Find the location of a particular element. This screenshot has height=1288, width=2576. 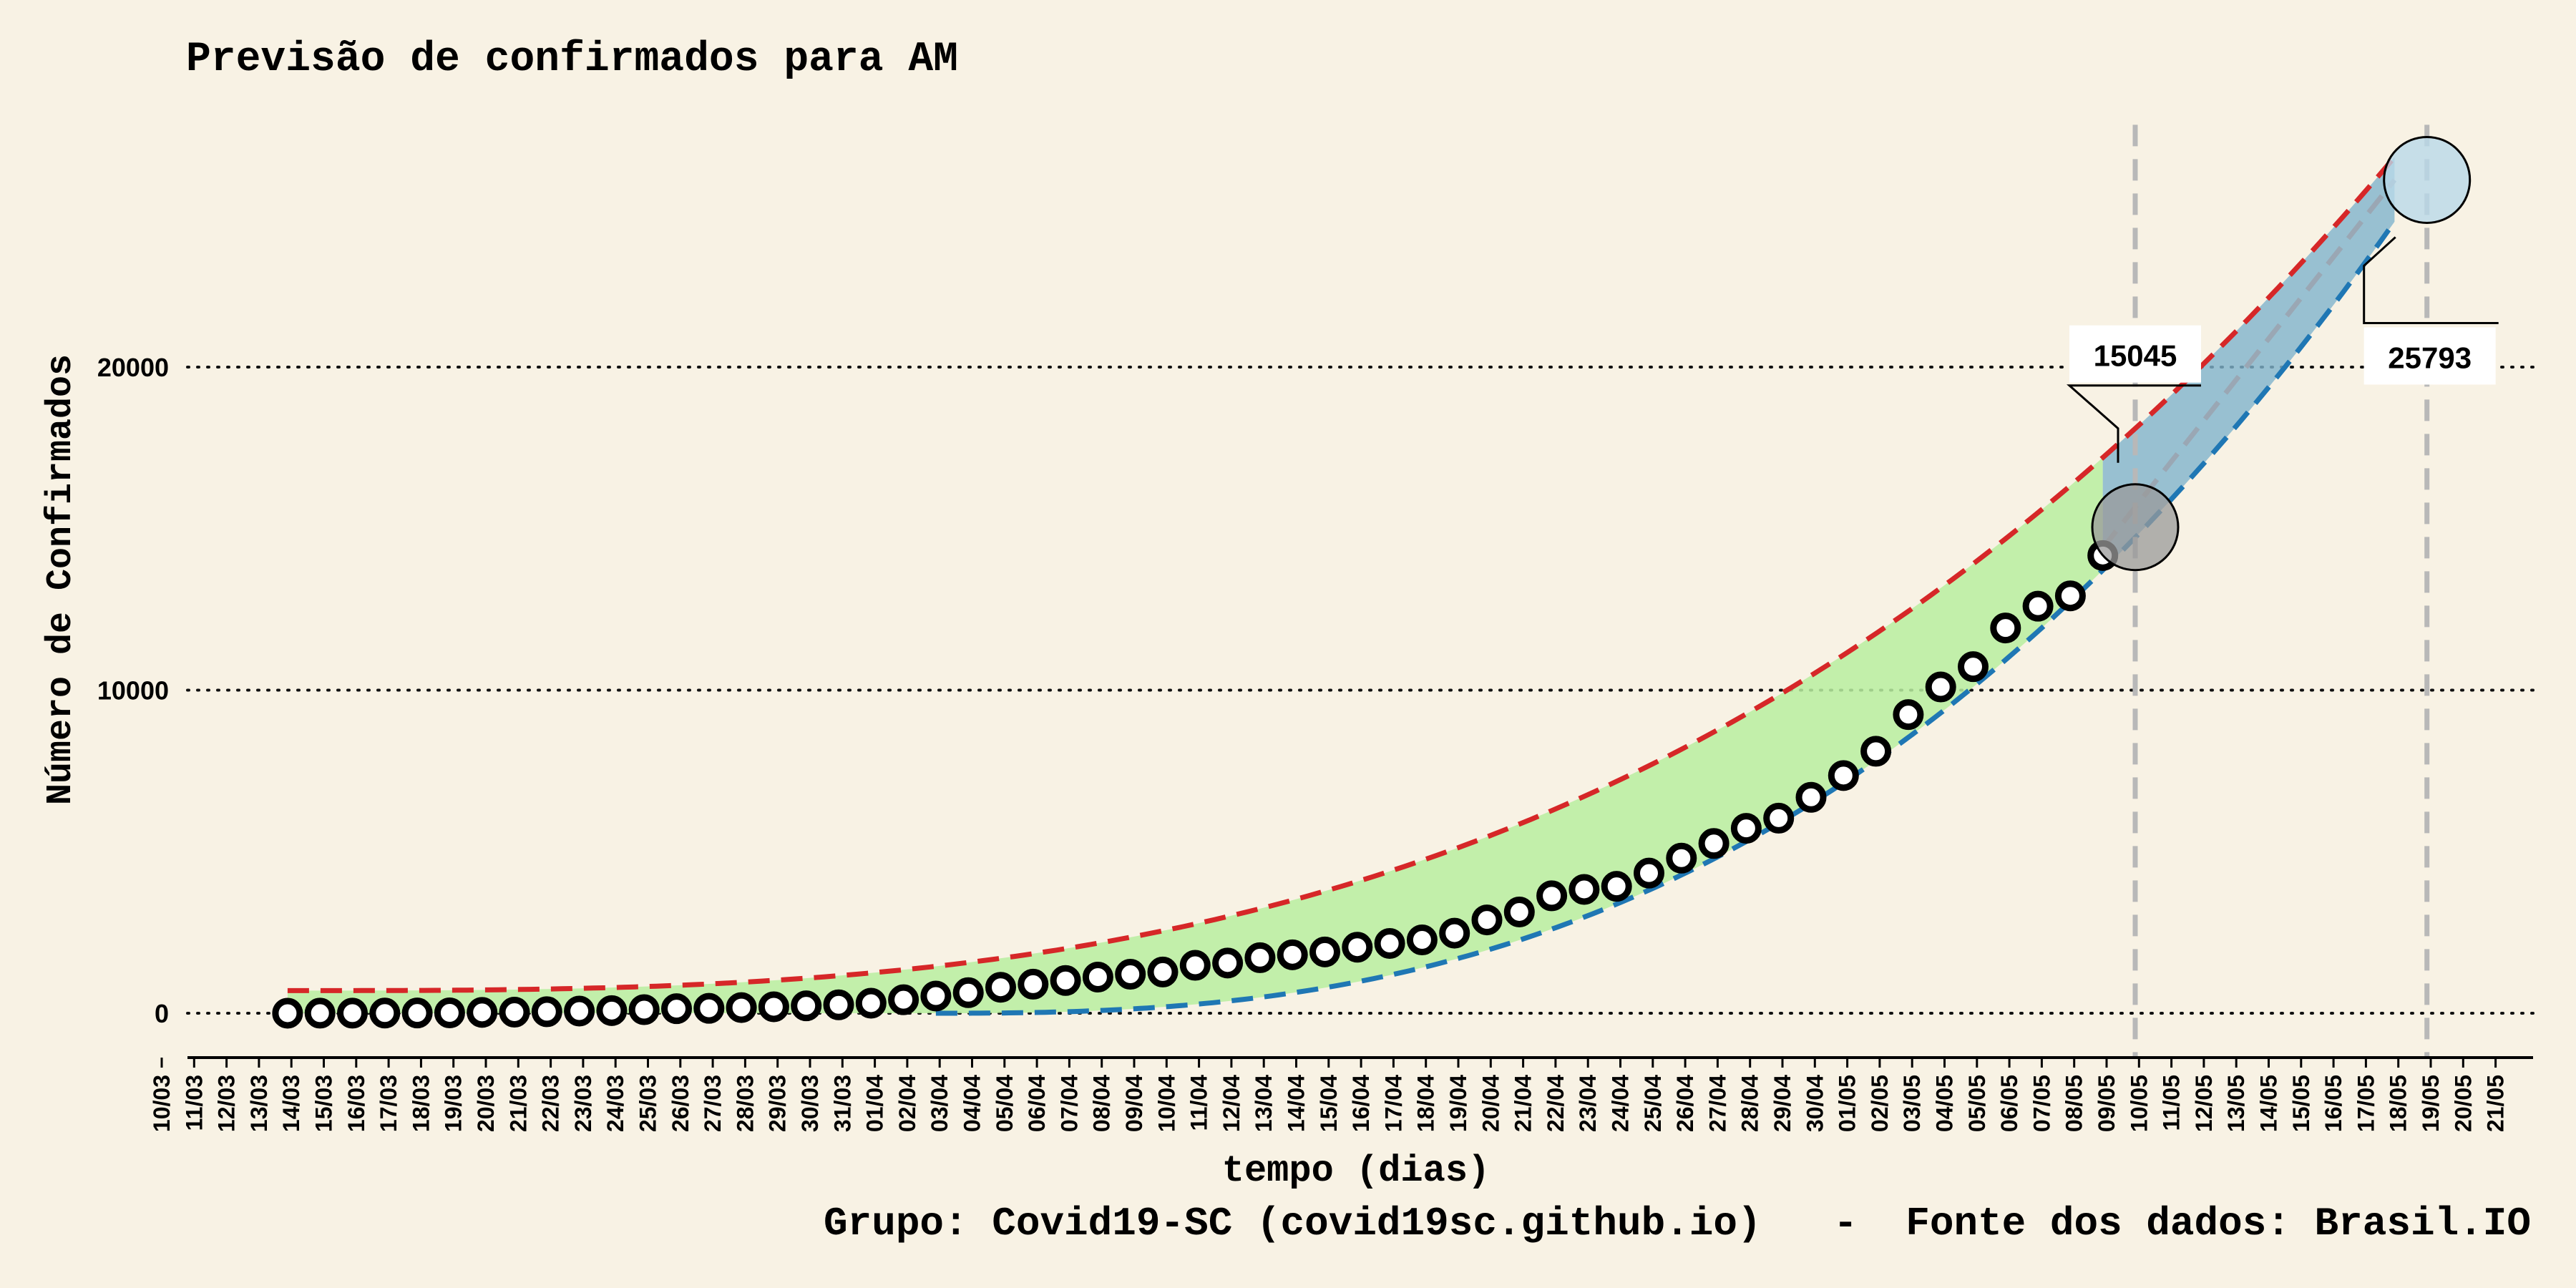

x-tick-label: 21/04 is located at coordinates (1523, 1103).